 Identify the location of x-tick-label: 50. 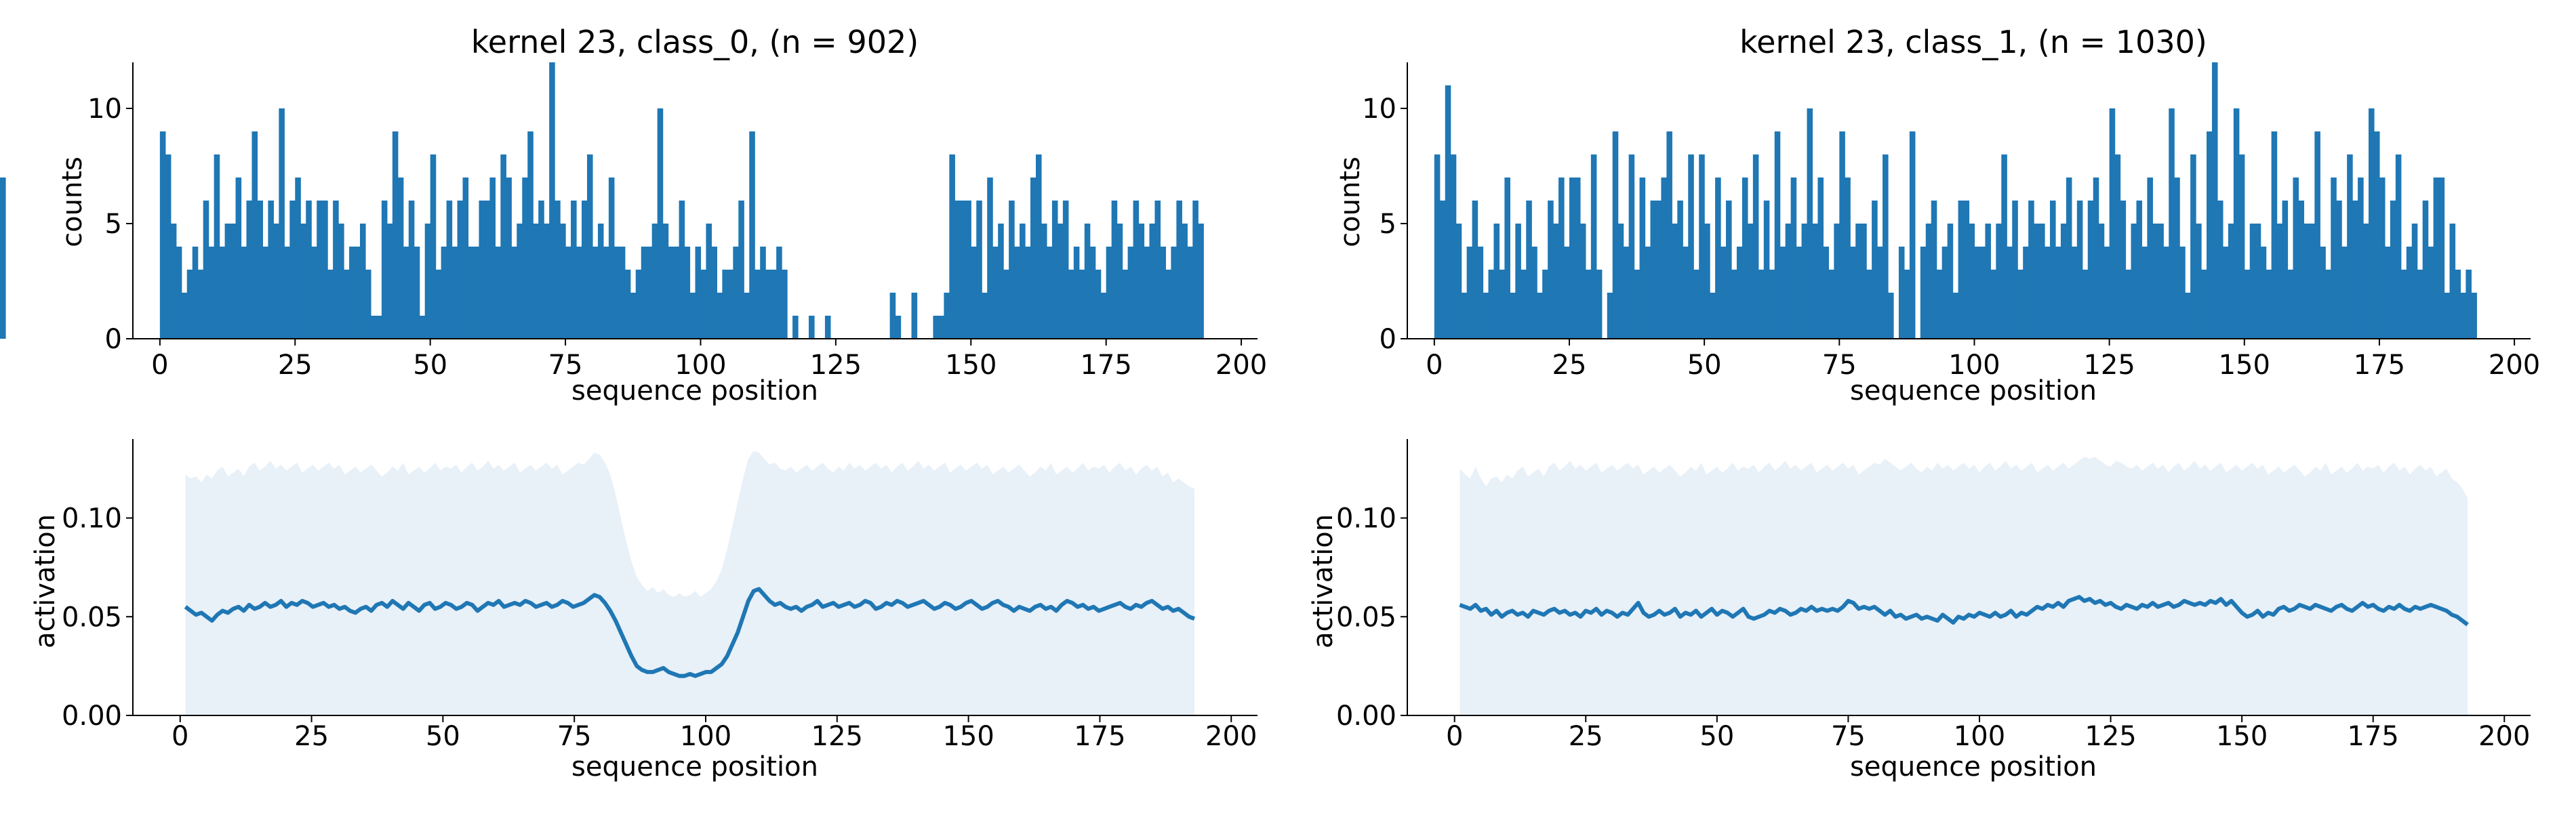
(1704, 365).